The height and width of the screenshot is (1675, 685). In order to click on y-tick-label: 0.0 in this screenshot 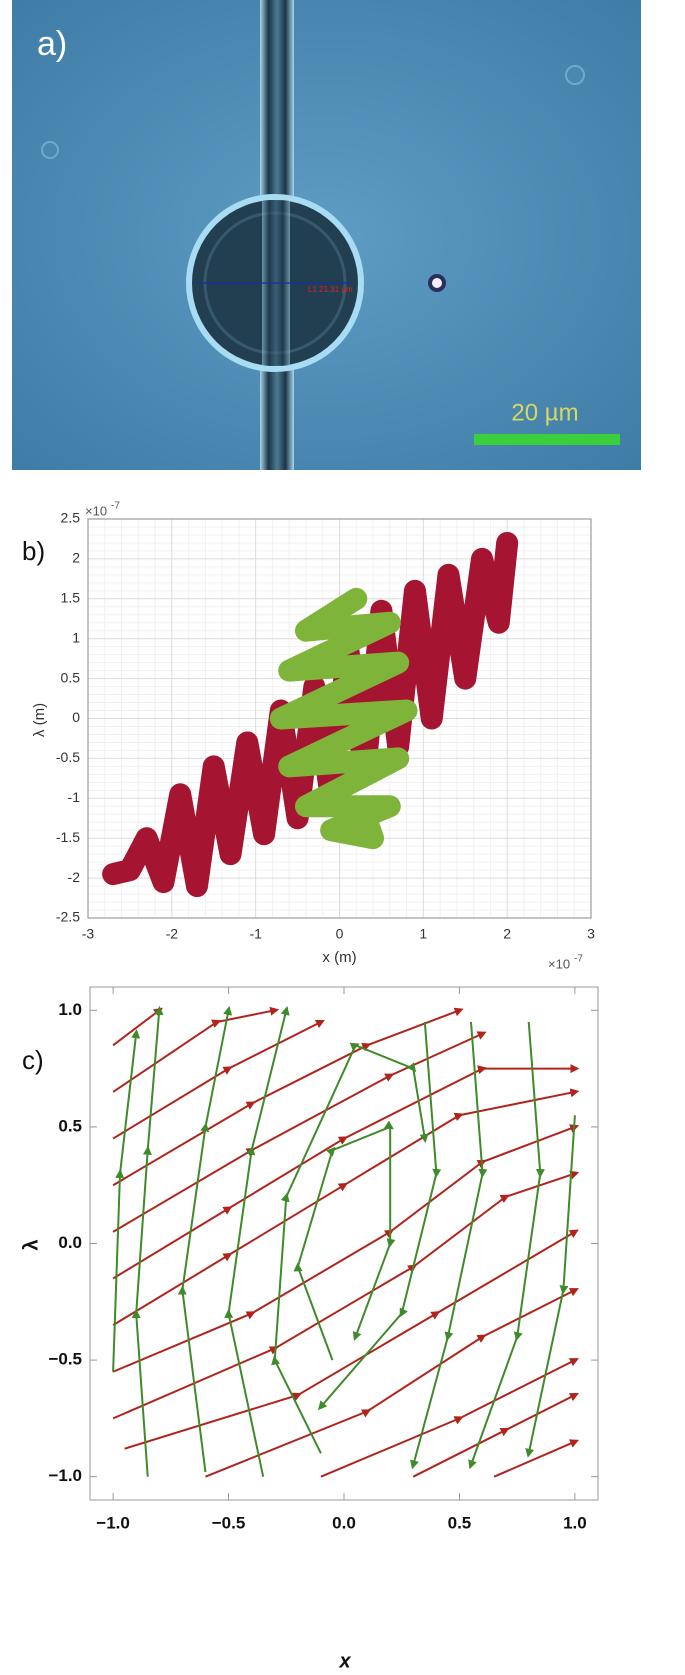, I will do `click(70, 1242)`.